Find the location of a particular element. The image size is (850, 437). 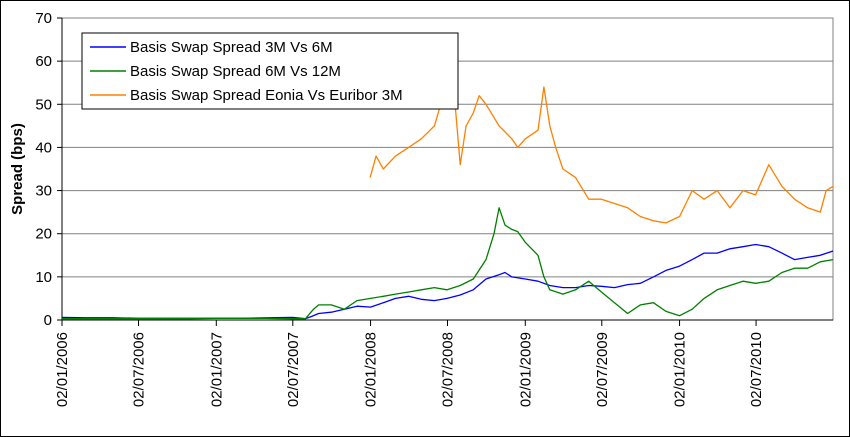

y-tick-label: 20 is located at coordinates (43, 234).